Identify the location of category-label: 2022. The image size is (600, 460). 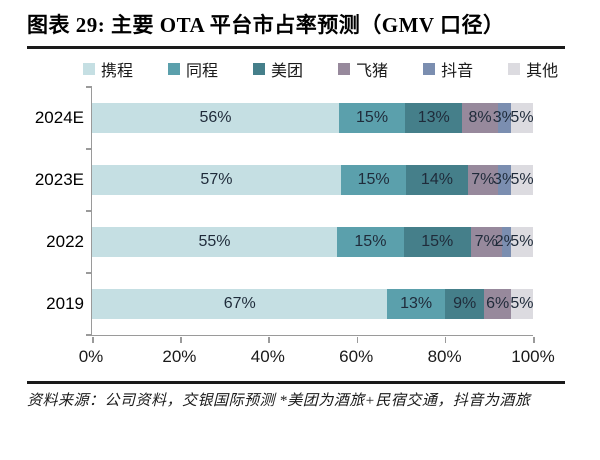
(65, 241).